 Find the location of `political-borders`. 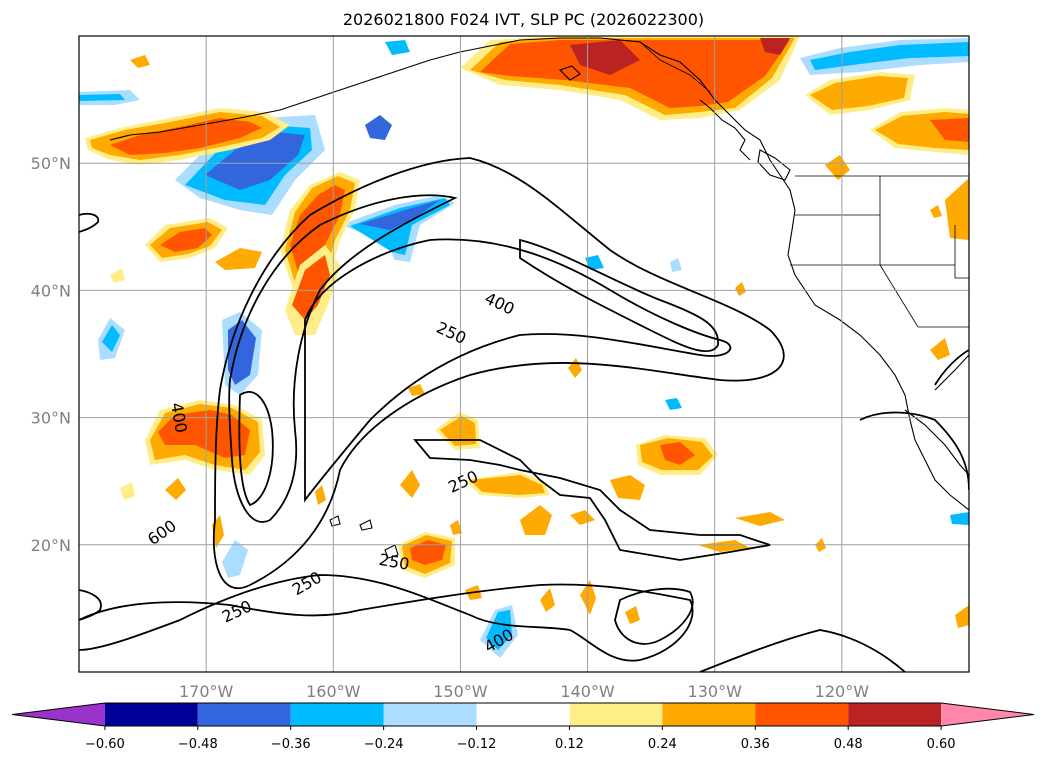

political-borders is located at coordinates (804, 184).